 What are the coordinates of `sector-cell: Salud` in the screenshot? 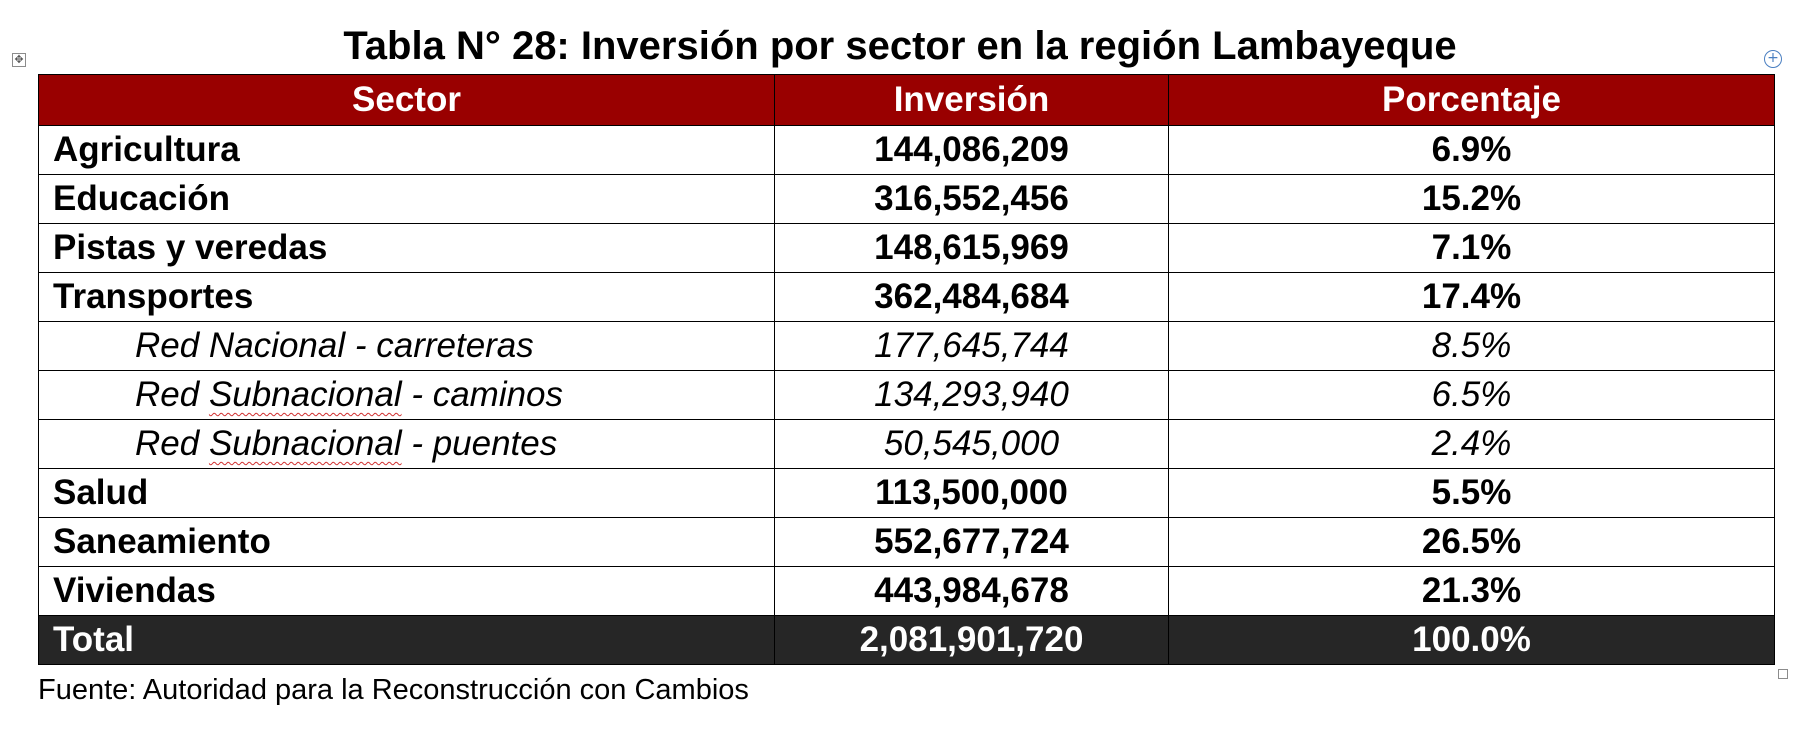 It's located at (406, 493).